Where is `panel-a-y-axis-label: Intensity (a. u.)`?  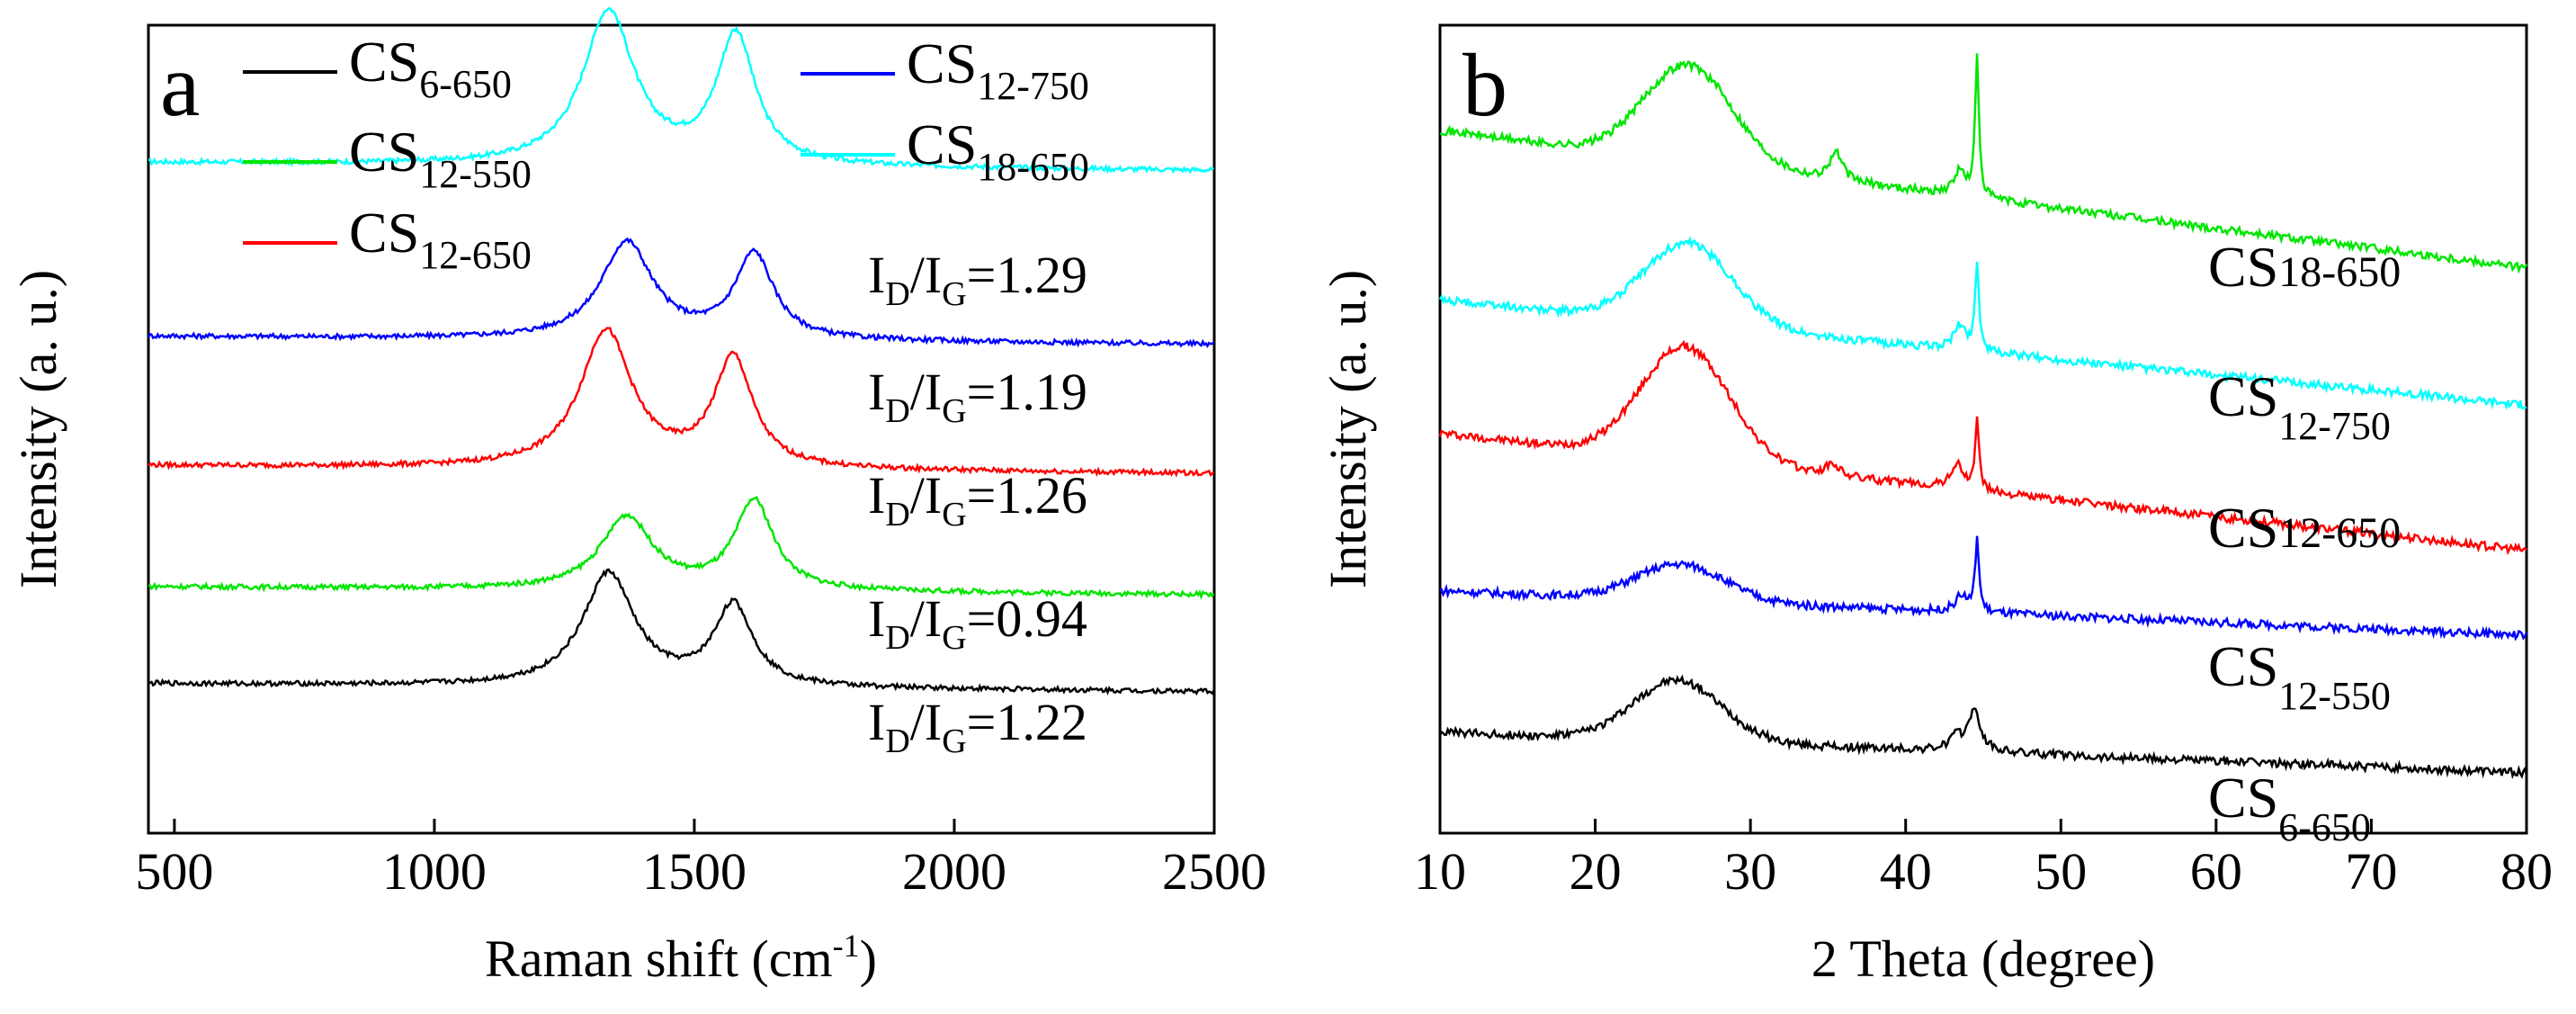
panel-a-y-axis-label: Intensity (a. u.) is located at coordinates (38, 429).